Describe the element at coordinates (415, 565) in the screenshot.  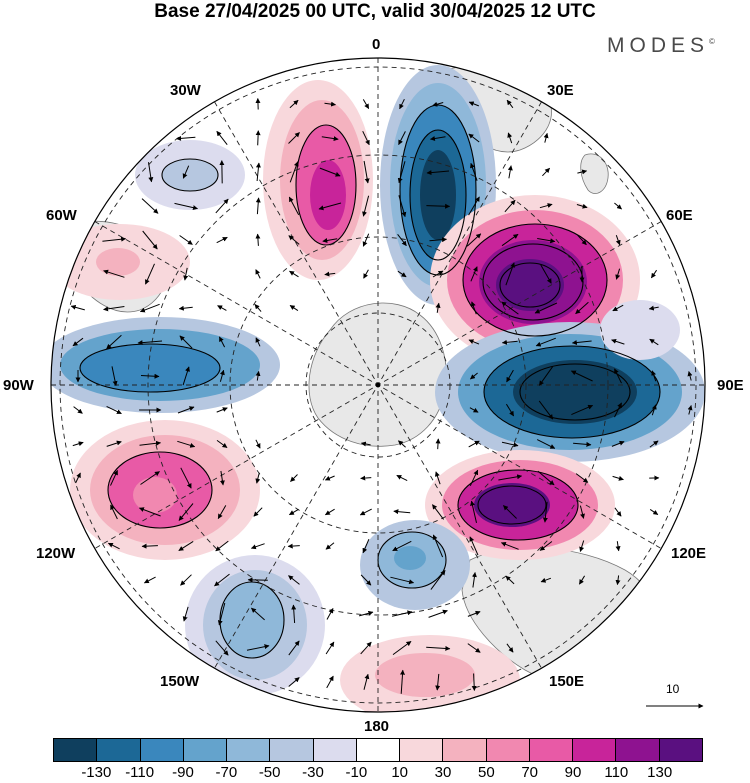
I see `neg-center-150e` at that location.